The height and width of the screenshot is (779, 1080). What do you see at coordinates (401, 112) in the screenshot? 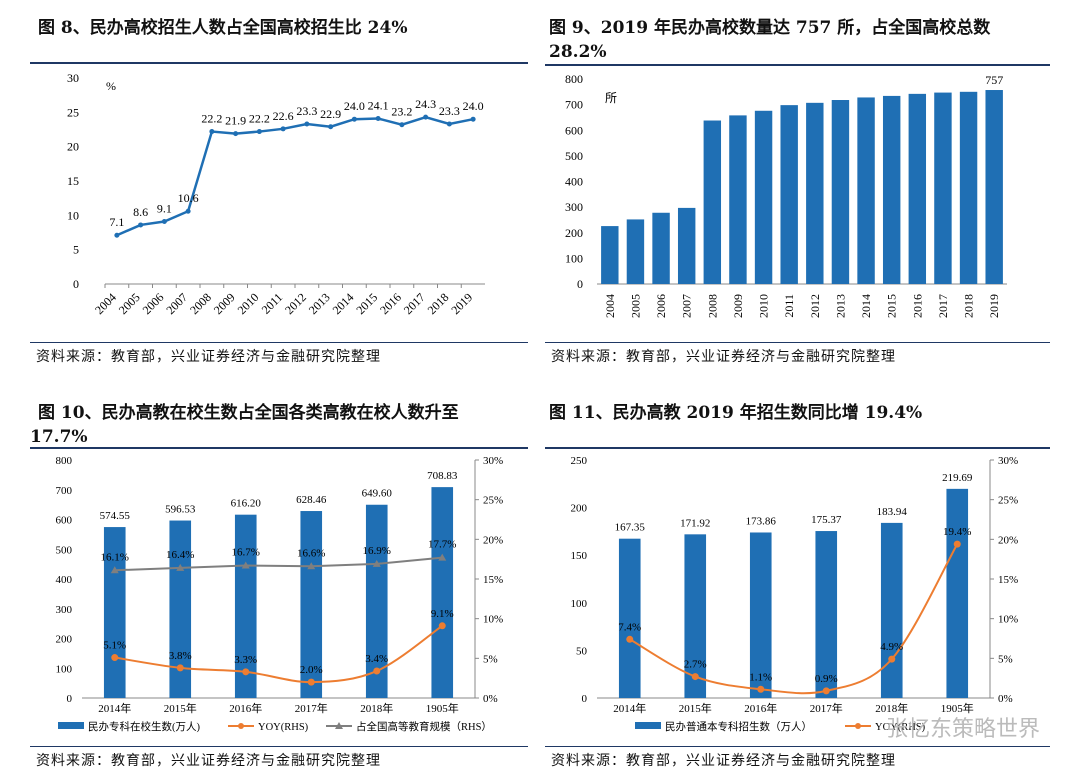
I see `fig8-data-label: 23.2` at bounding box center [401, 112].